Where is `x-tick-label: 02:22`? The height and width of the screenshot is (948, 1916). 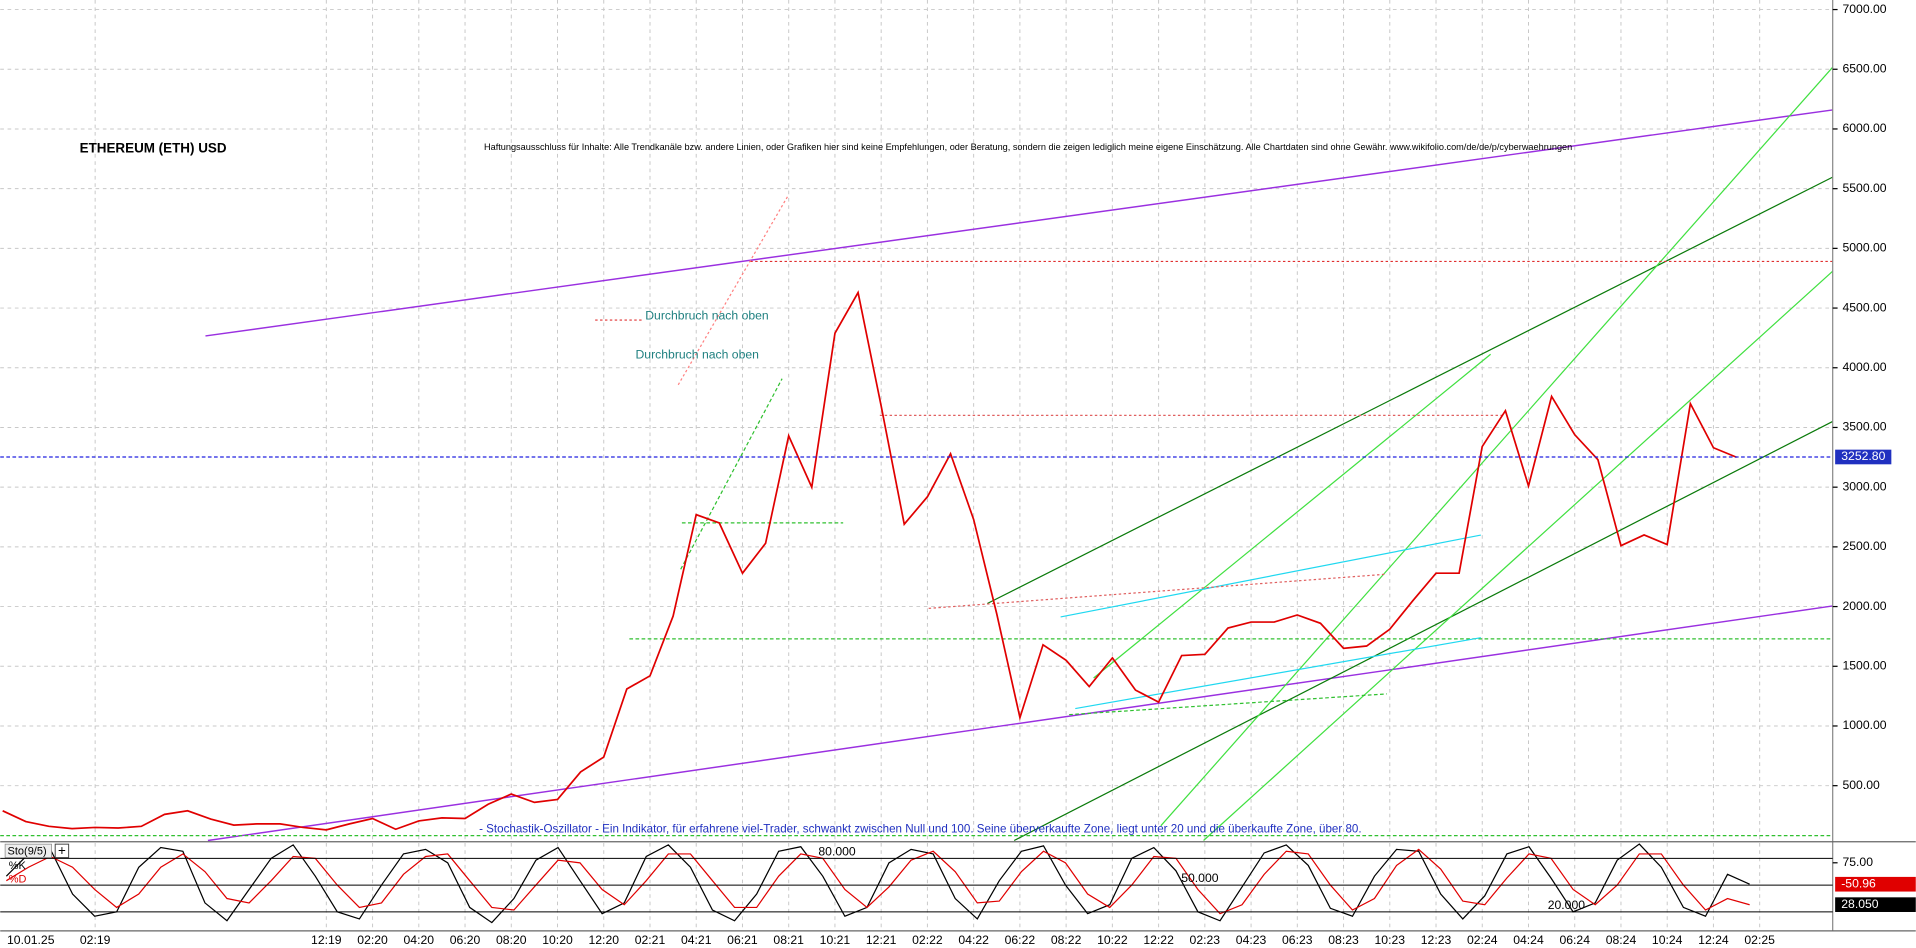
x-tick-label: 02:22 is located at coordinates (927, 940).